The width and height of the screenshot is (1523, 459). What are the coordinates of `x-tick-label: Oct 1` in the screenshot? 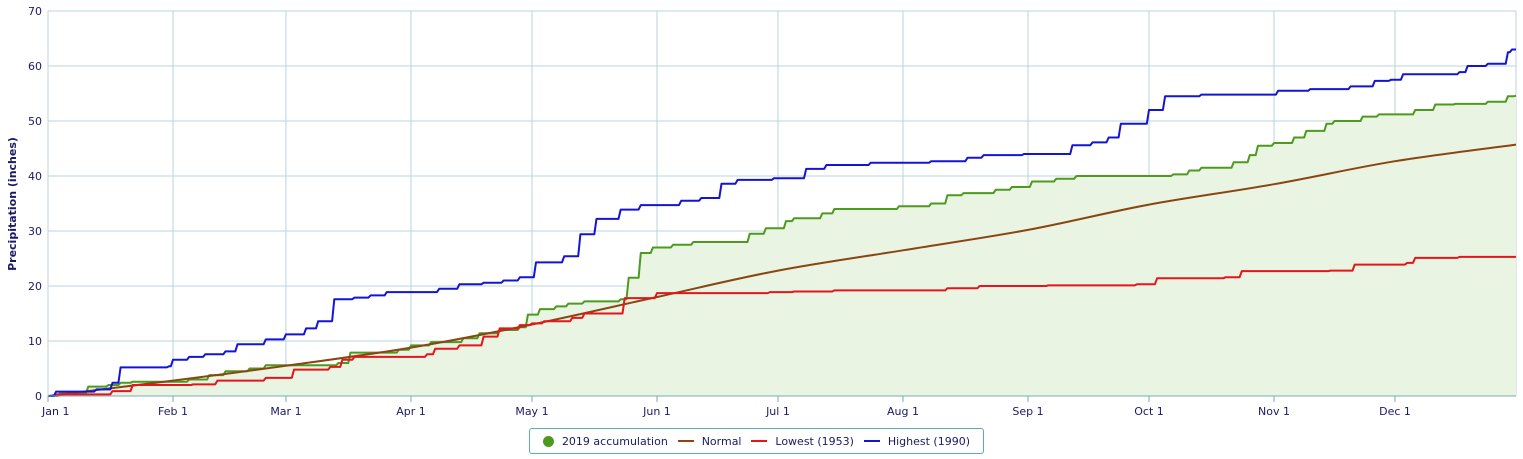 It's located at (1149, 411).